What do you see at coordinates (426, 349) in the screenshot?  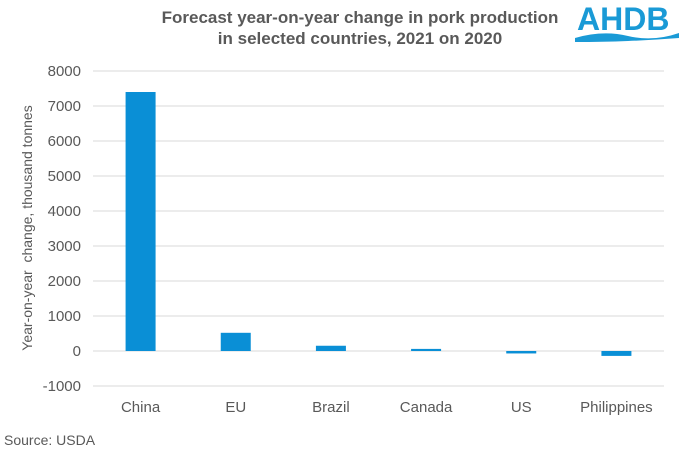 I see `bar-canada` at bounding box center [426, 349].